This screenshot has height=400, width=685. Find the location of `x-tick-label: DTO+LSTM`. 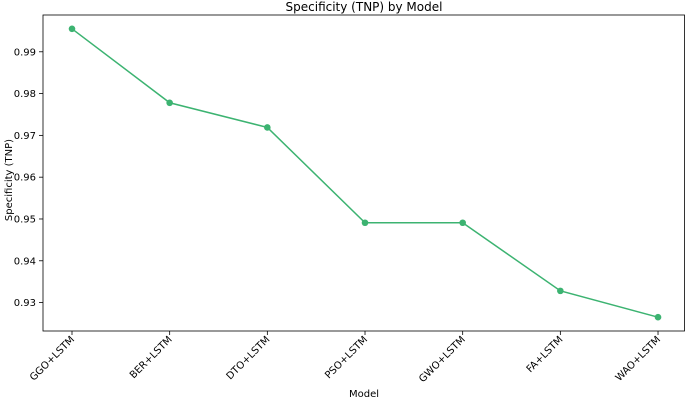

x-tick-label: DTO+LSTM is located at coordinates (249, 358).